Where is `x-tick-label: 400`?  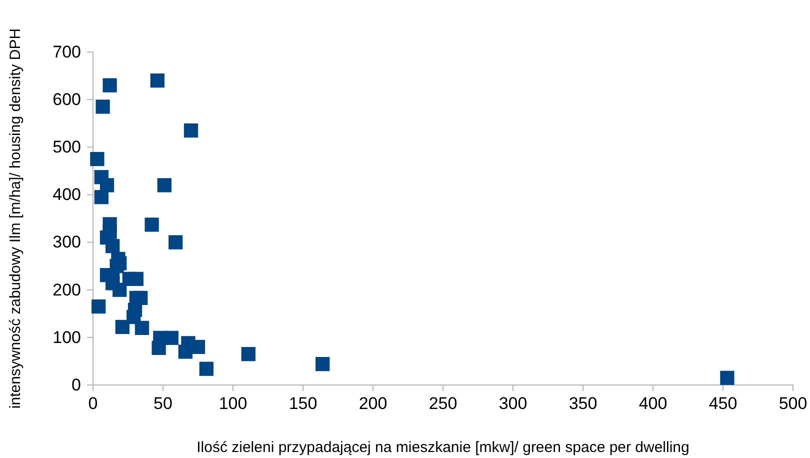 x-tick-label: 400 is located at coordinates (653, 404).